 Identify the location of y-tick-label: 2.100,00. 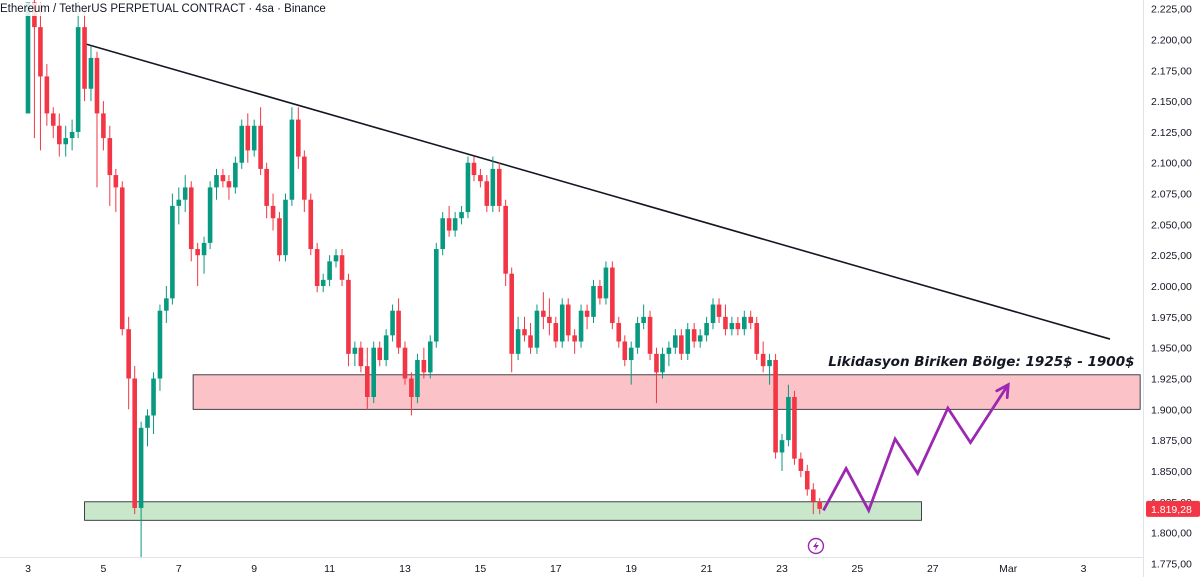
(1171, 164).